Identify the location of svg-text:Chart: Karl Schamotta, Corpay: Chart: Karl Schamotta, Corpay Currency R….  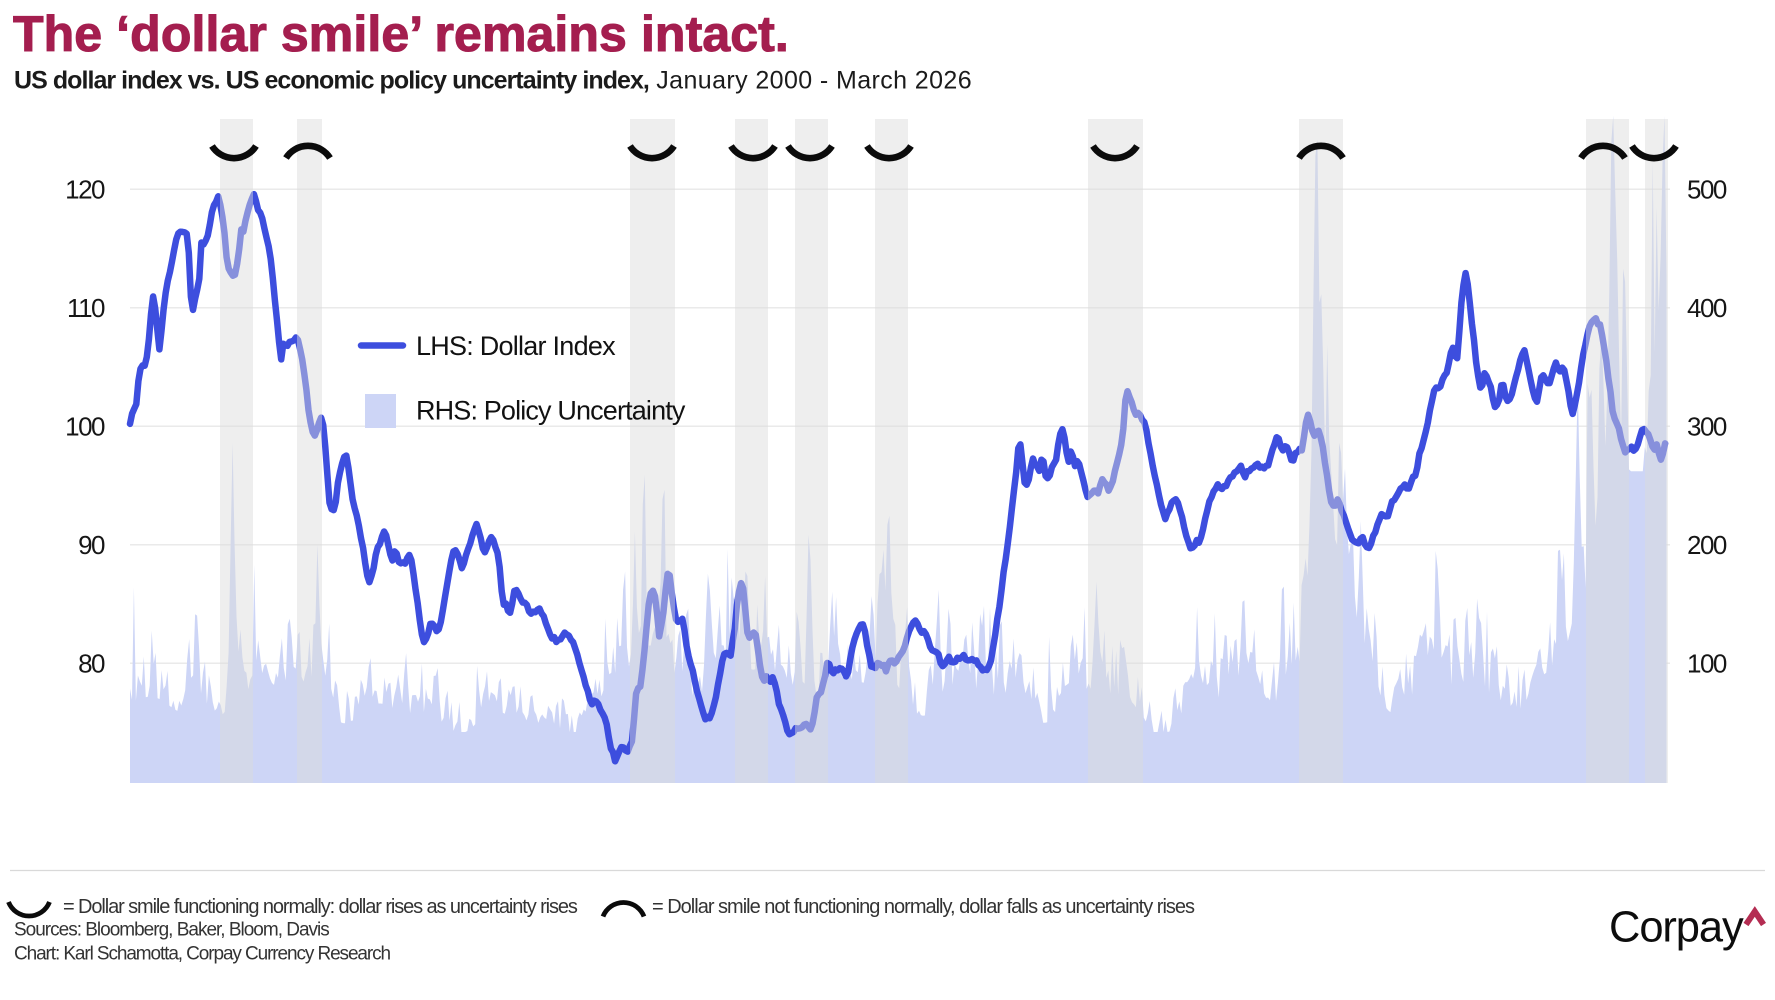
(202, 954).